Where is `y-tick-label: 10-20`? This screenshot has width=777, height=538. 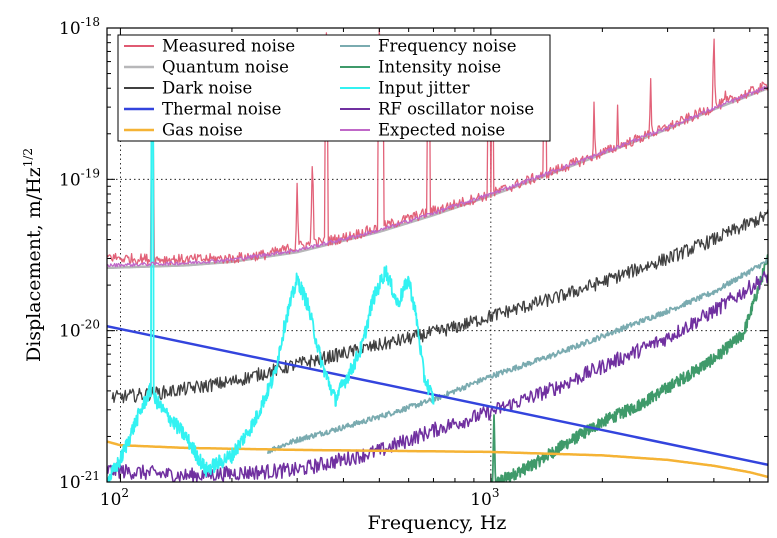 y-tick-label: 10-20 is located at coordinates (79, 330).